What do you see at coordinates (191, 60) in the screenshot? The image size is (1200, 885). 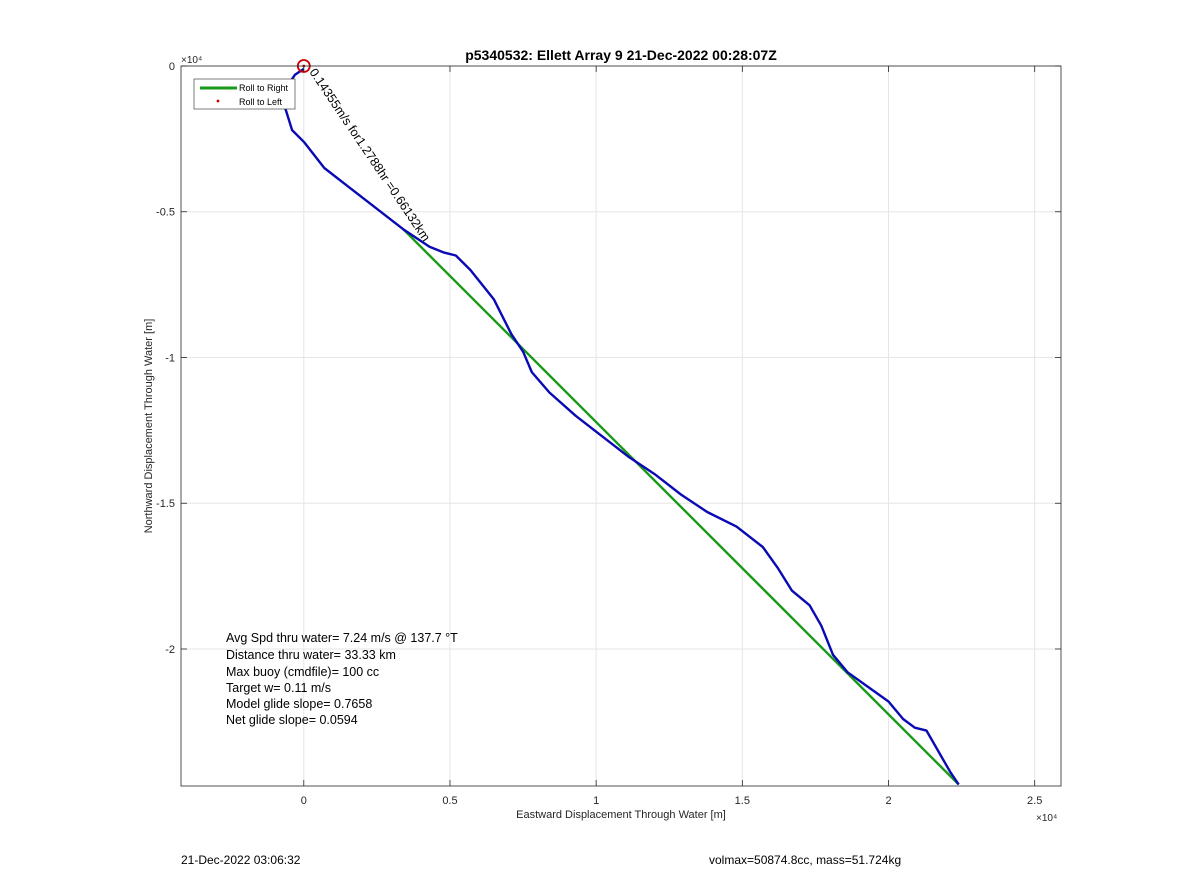 I see `y-exponent-label: ×10⁴` at bounding box center [191, 60].